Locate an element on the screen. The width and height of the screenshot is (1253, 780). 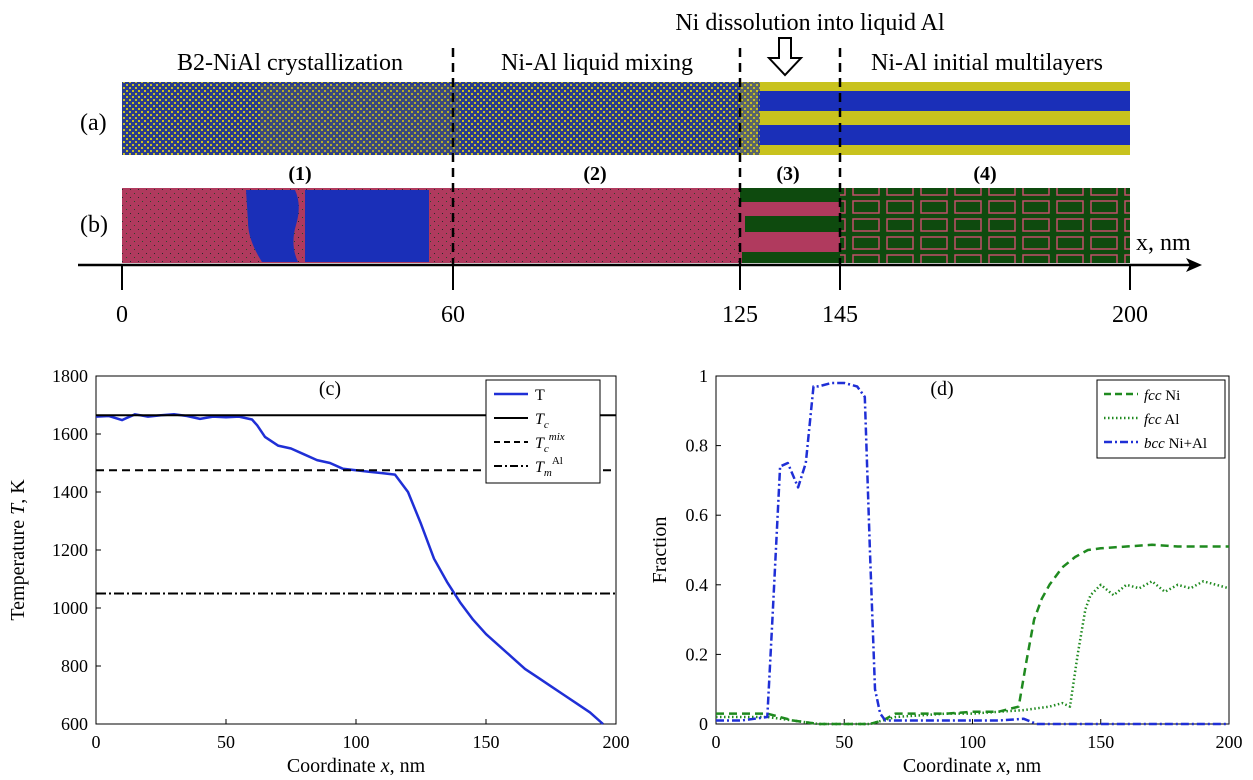
schematic-x-axis: x, nm 0 60 125 145 200 is located at coordinates (640, 279).